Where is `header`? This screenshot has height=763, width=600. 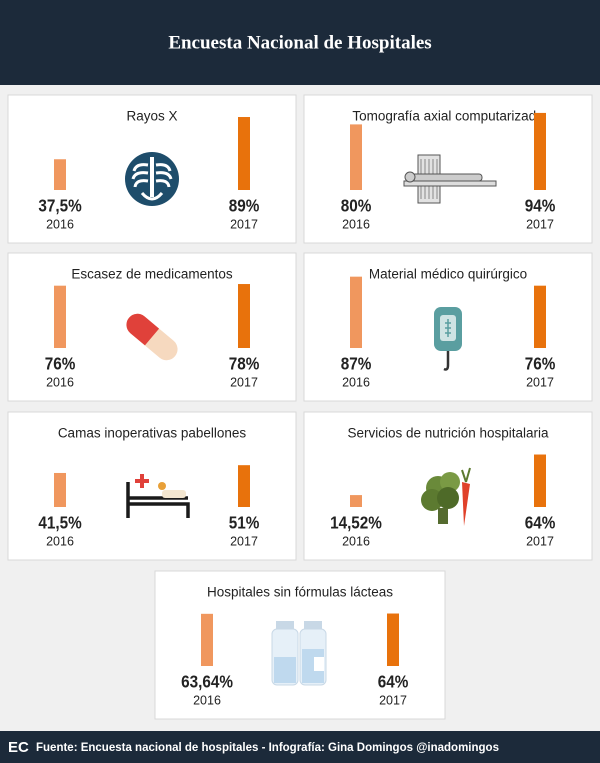 header is located at coordinates (300, 42).